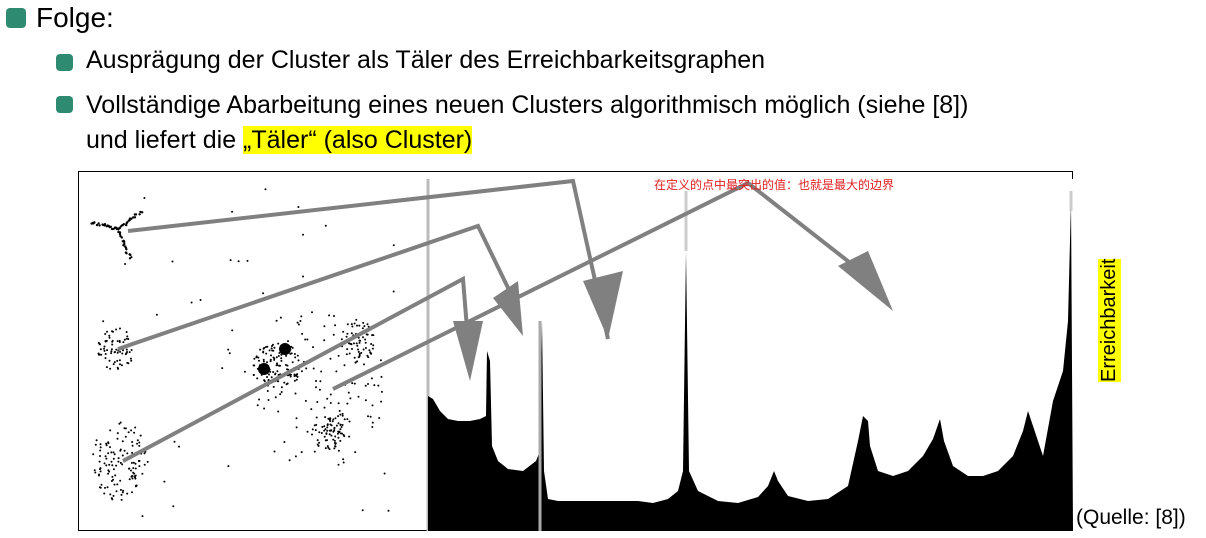  I want to click on highlighted-valleys: „Täler“ (also Cluster), so click(358, 140).